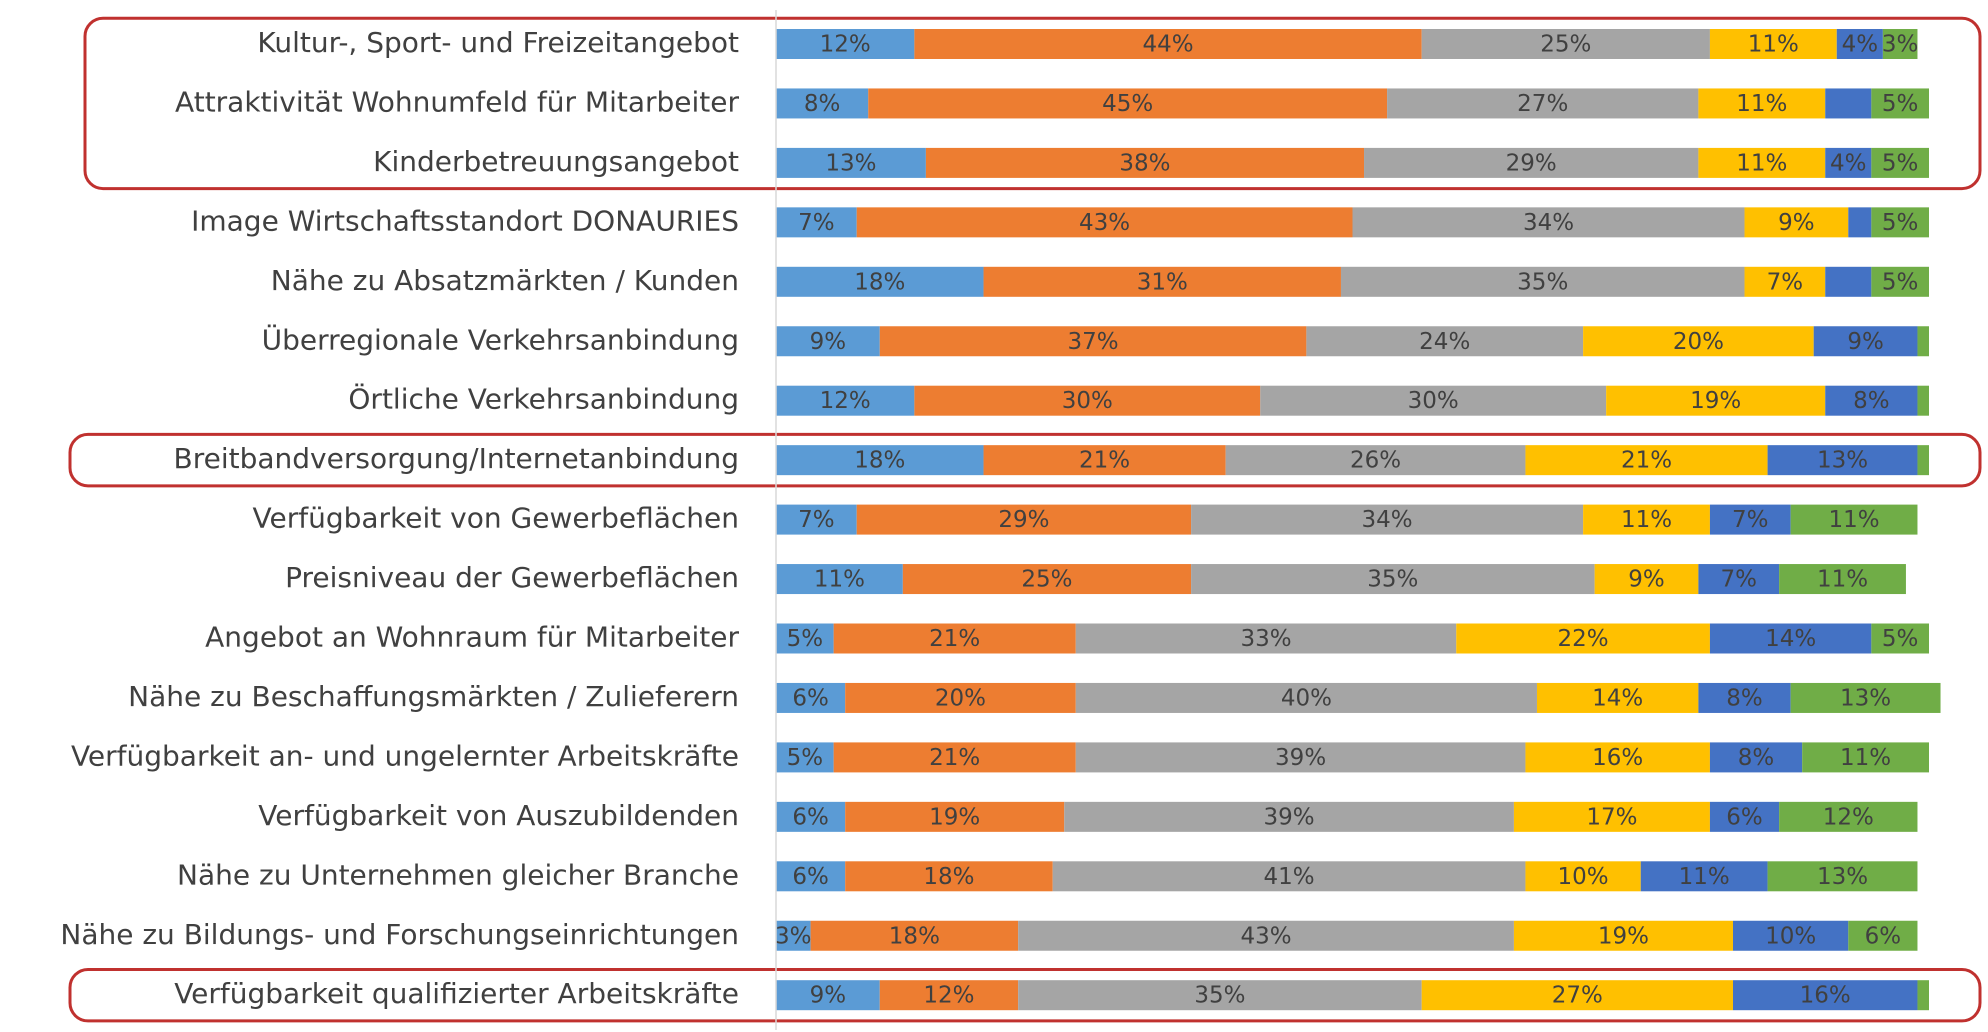 This screenshot has height=1032, width=1988. I want to click on category-label: Image Wirtschaftsstandort DONAURIES, so click(465, 220).